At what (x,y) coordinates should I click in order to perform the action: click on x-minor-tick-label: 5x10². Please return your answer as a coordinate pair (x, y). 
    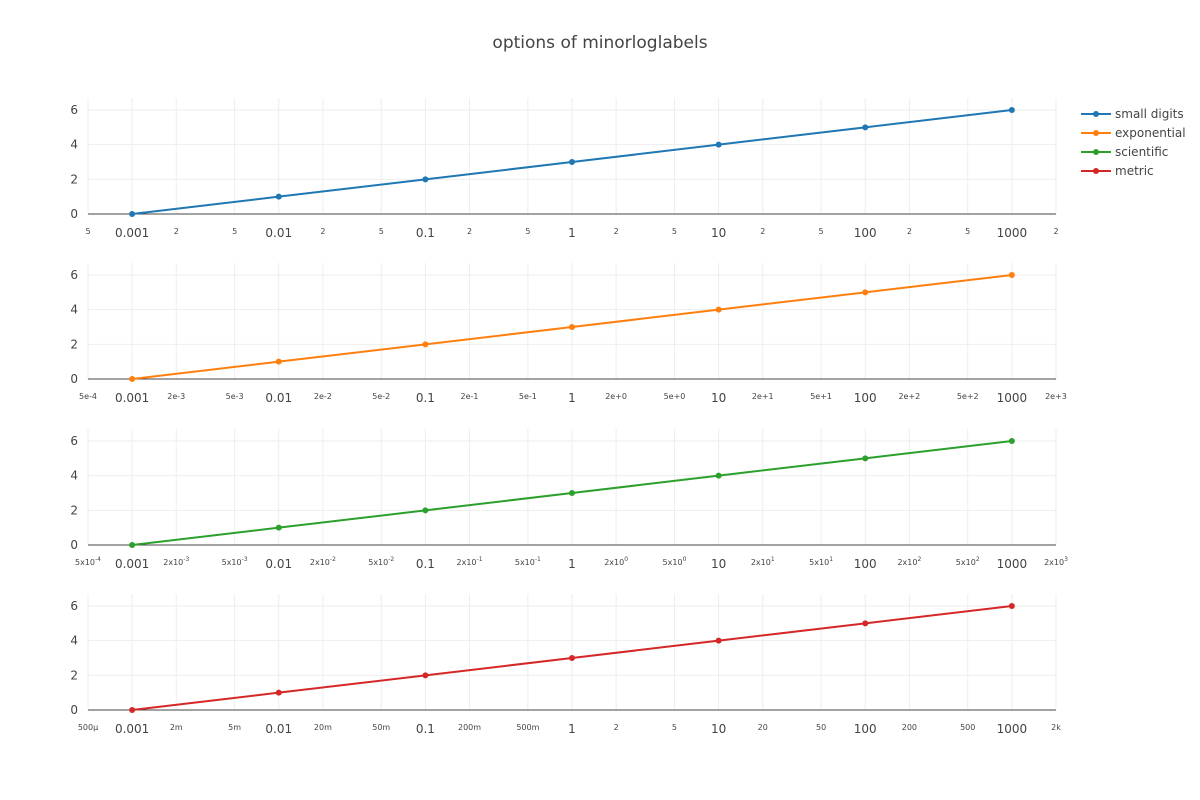
    Looking at the image, I should click on (968, 561).